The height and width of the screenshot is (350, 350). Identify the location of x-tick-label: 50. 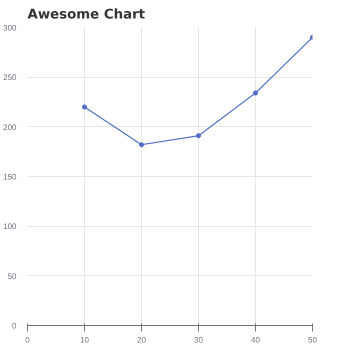
(313, 340).